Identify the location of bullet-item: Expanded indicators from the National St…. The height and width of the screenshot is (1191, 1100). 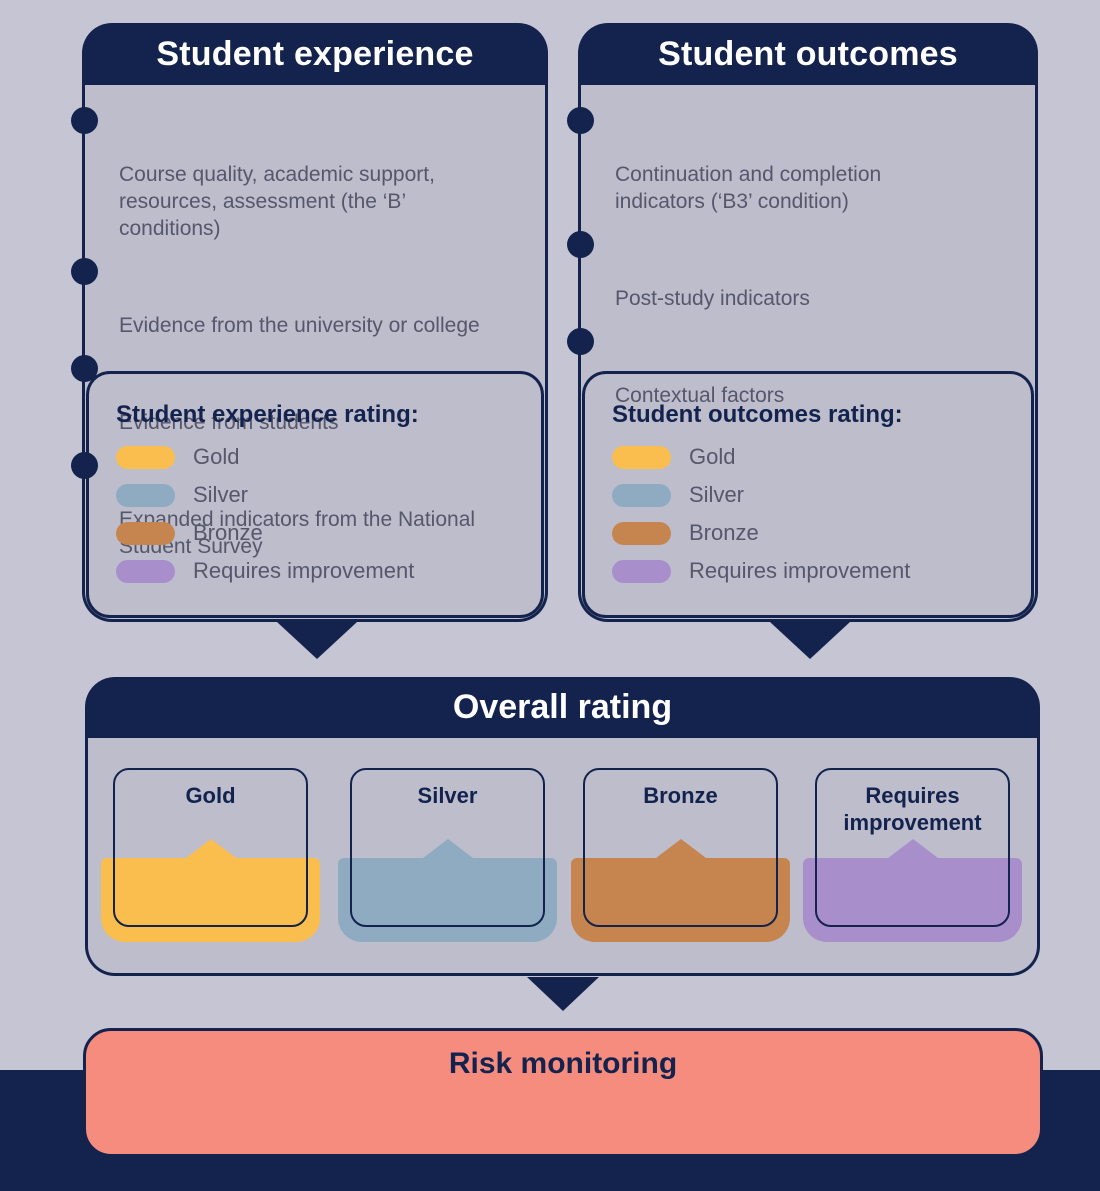
(293, 506).